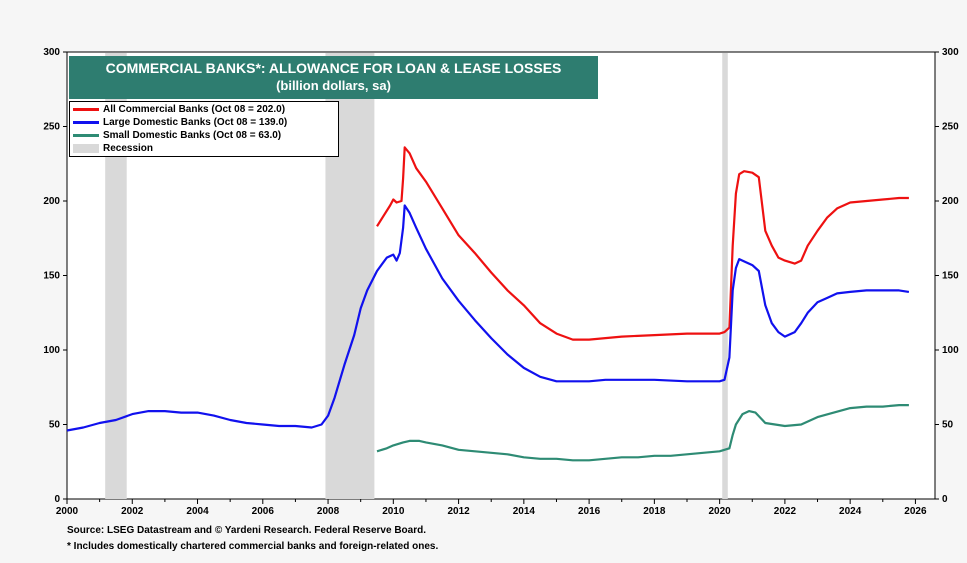 This screenshot has width=967, height=563. Describe the element at coordinates (86, 135) in the screenshot. I see `legend-swatch-small` at that location.